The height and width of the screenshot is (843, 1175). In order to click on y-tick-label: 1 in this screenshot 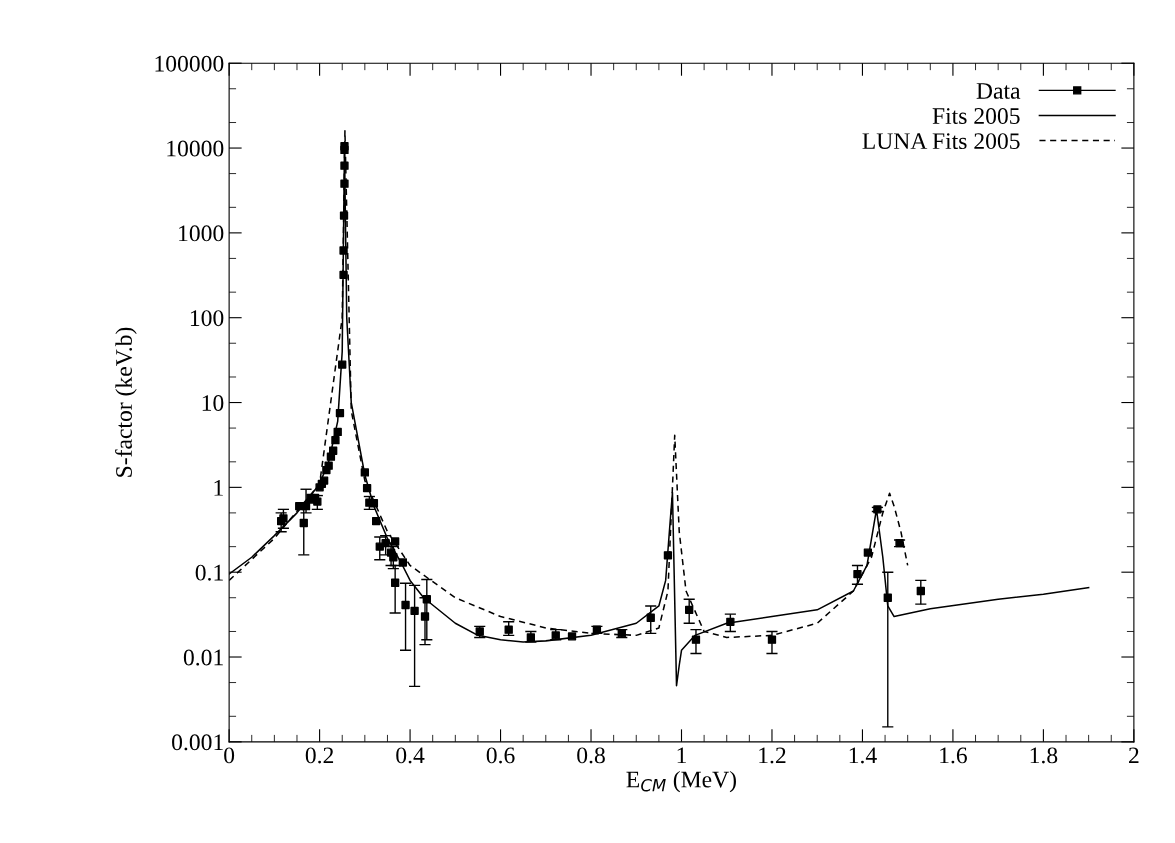, I will do `click(218, 487)`.